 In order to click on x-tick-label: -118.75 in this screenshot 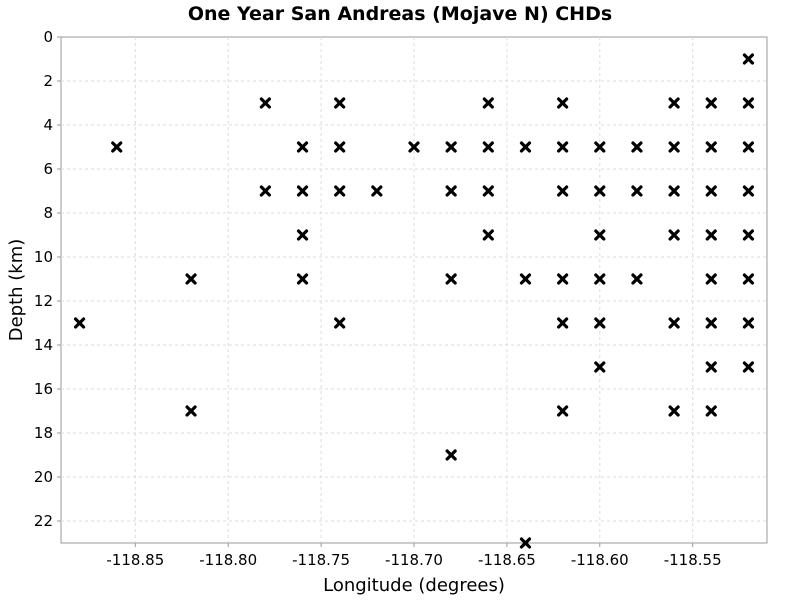, I will do `click(321, 560)`.